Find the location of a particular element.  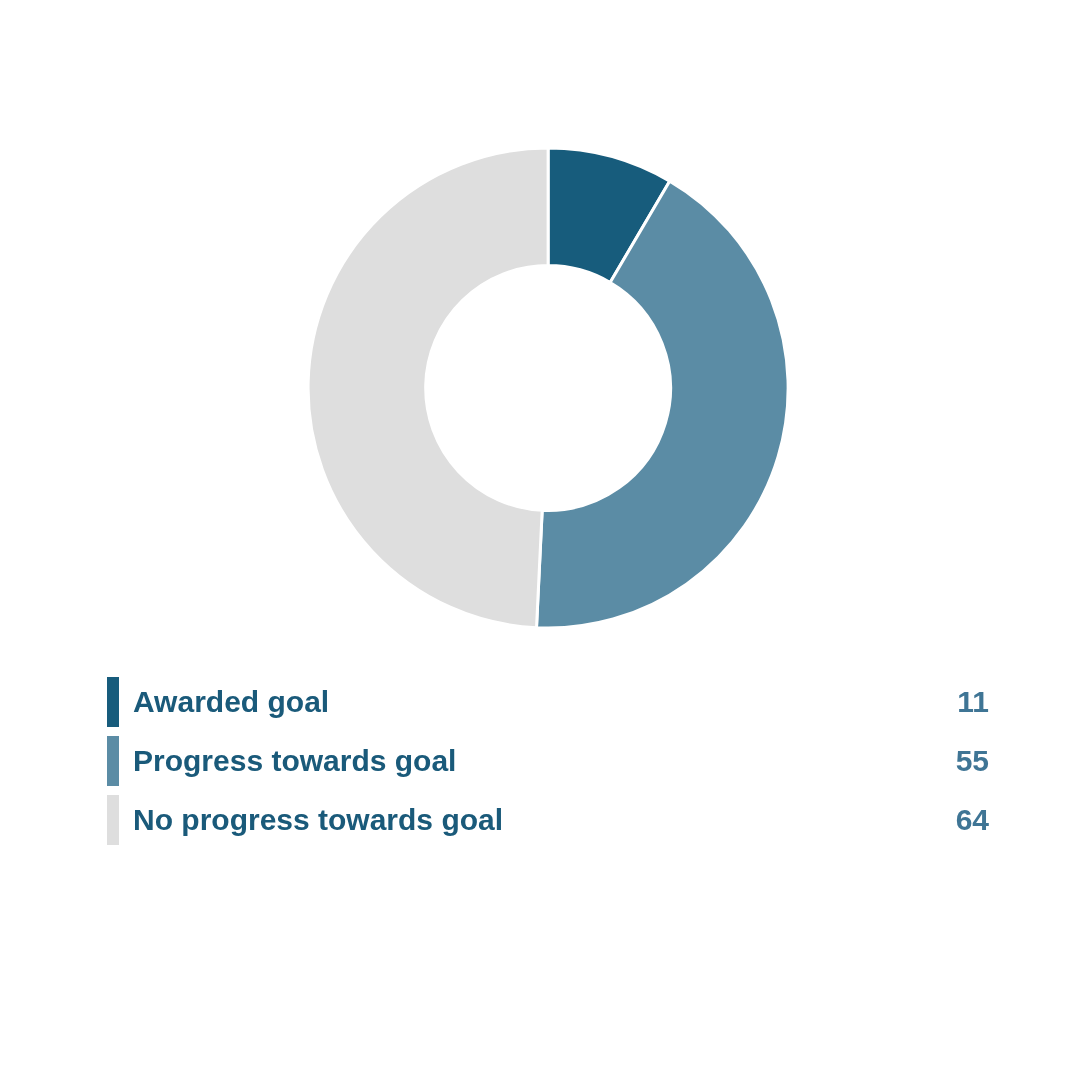

data-label: 11 is located at coordinates (973, 701).